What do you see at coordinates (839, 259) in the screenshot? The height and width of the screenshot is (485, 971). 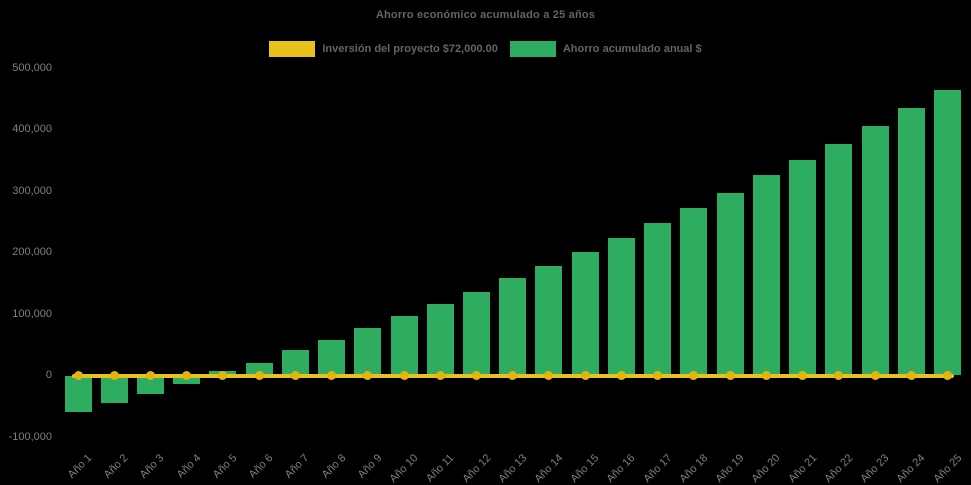 I see `bar-año-22` at bounding box center [839, 259].